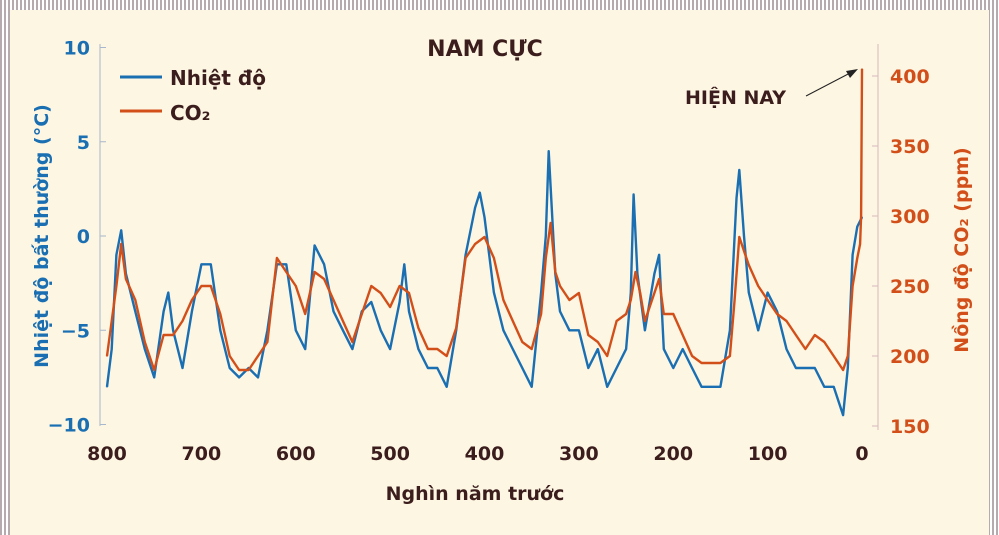  Describe the element at coordinates (296, 454) in the screenshot. I see `x-tick-label: 600` at that location.